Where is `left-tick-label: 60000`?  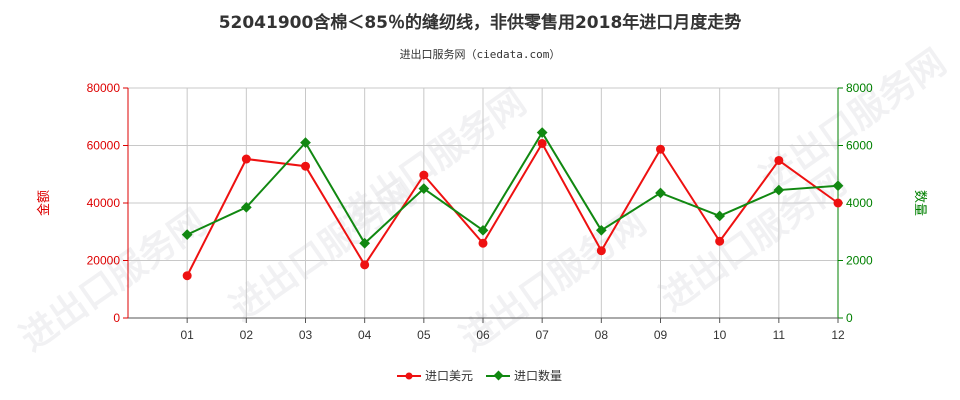 left-tick-label: 60000 is located at coordinates (104, 146).